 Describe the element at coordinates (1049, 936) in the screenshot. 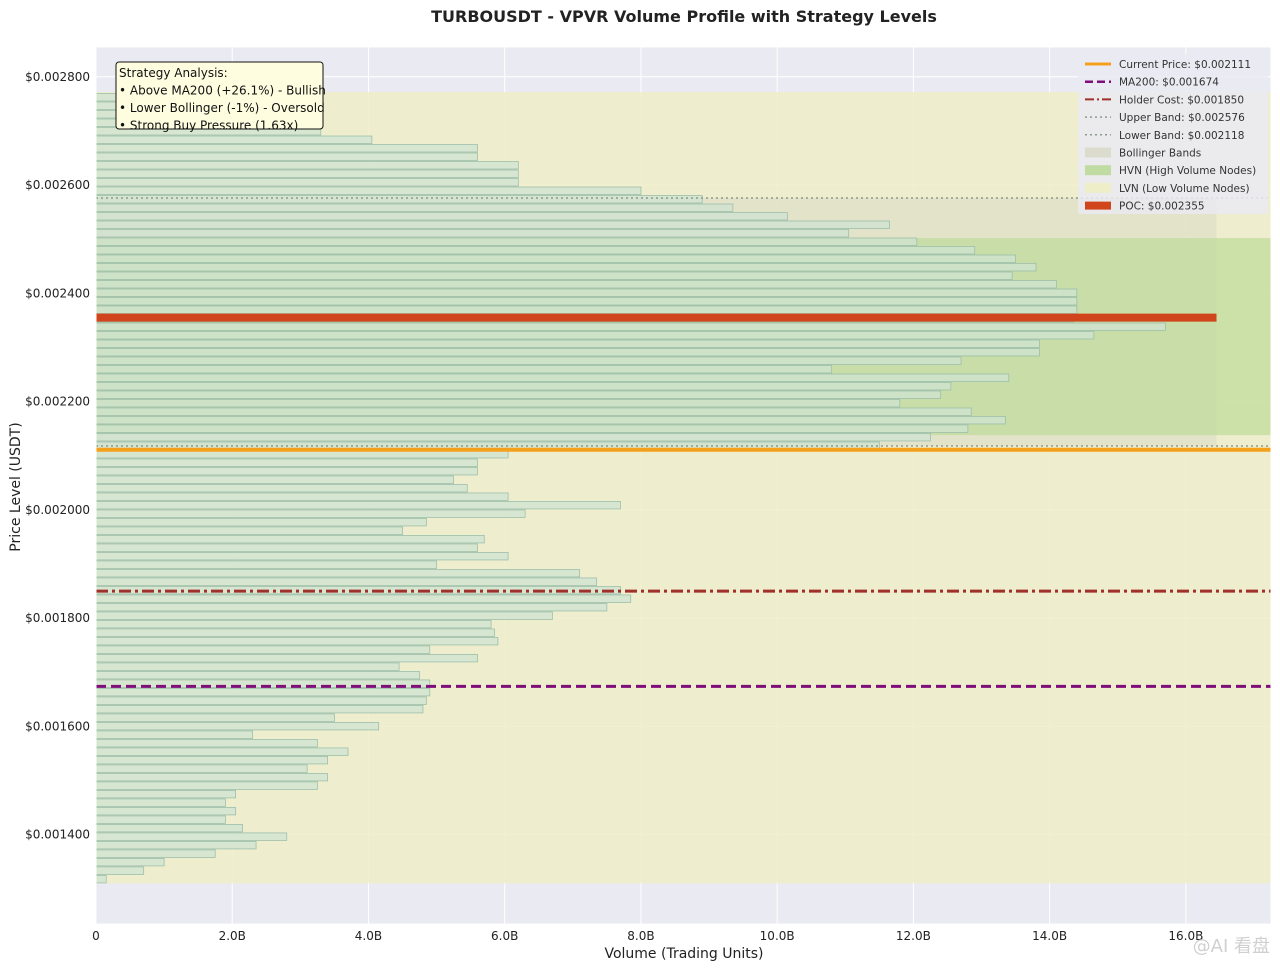

I see `x-tick-label: 14.0B` at that location.